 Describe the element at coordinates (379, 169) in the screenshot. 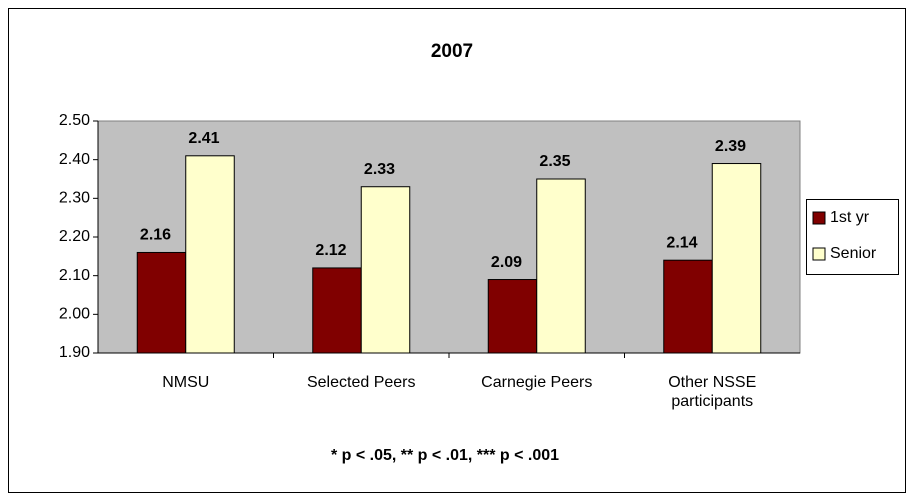

I see `data-label: 2.33` at that location.